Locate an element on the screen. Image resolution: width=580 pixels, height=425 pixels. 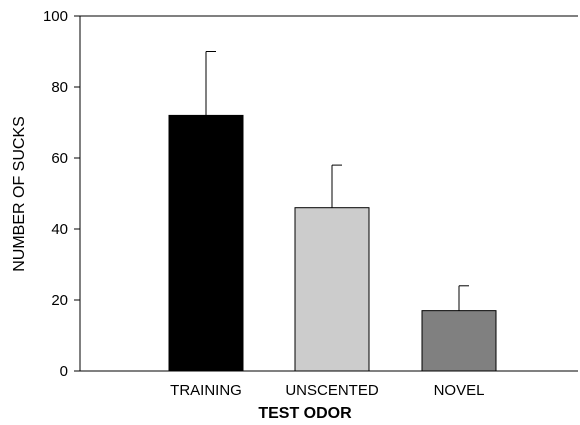
x-tick-label: NOVEL is located at coordinates (459, 390).